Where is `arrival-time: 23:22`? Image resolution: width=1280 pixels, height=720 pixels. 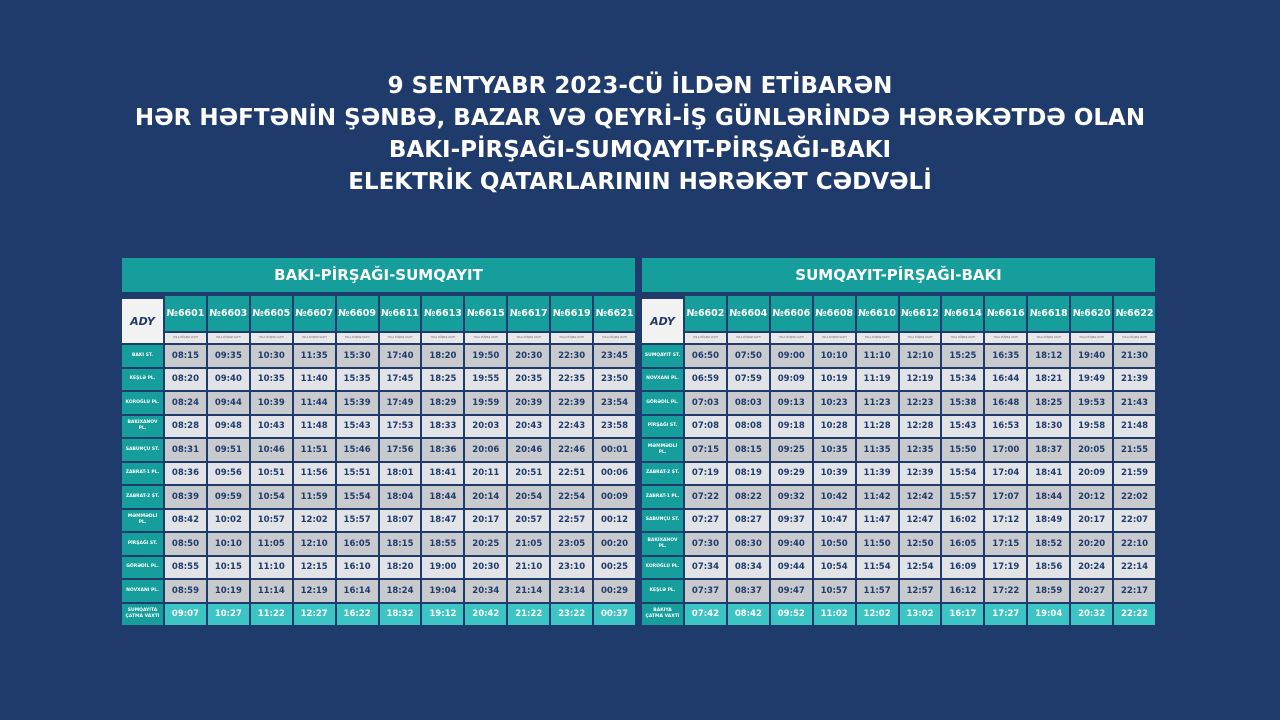 arrival-time: 23:22 is located at coordinates (572, 614).